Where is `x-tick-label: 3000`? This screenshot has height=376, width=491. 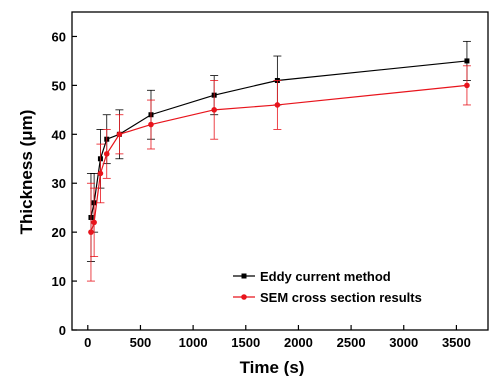
x-tick-label: 3000 is located at coordinates (403, 342).